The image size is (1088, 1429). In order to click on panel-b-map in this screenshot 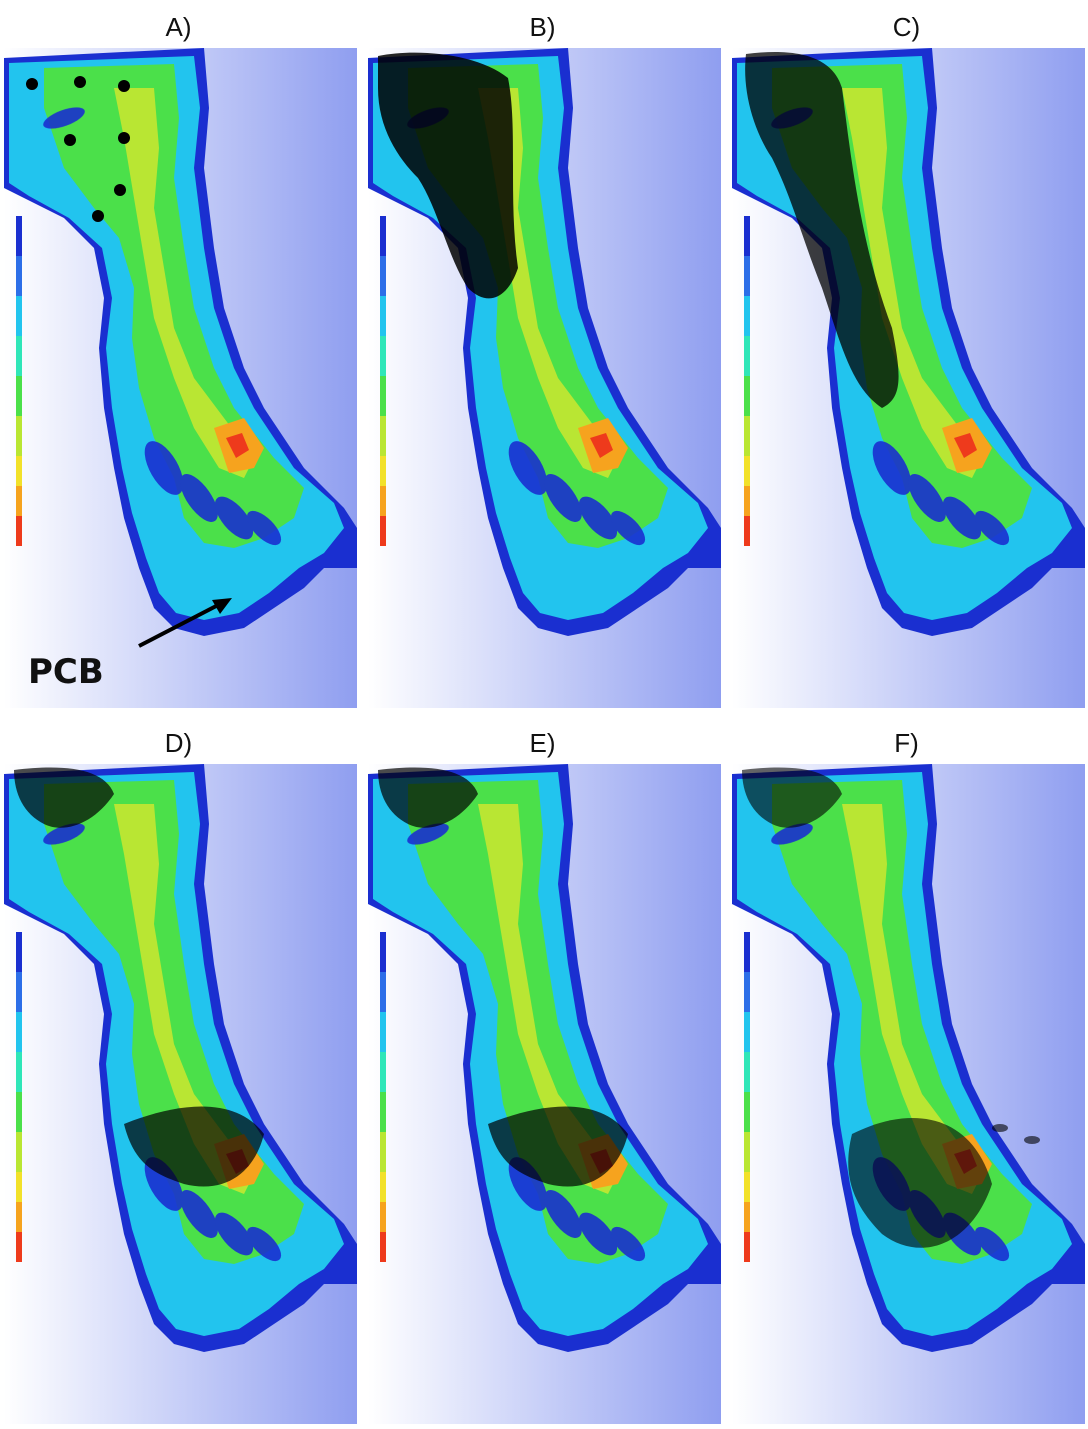, I will do `click(544, 378)`.